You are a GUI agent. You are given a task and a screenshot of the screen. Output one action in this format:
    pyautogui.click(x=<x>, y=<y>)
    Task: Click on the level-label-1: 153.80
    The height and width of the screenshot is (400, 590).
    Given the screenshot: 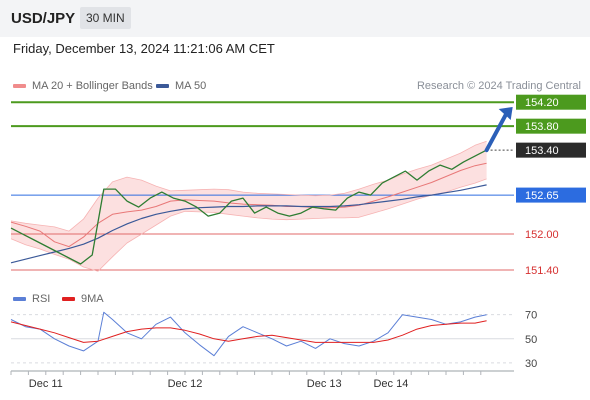 What is the action you would take?
    pyautogui.click(x=542, y=127)
    